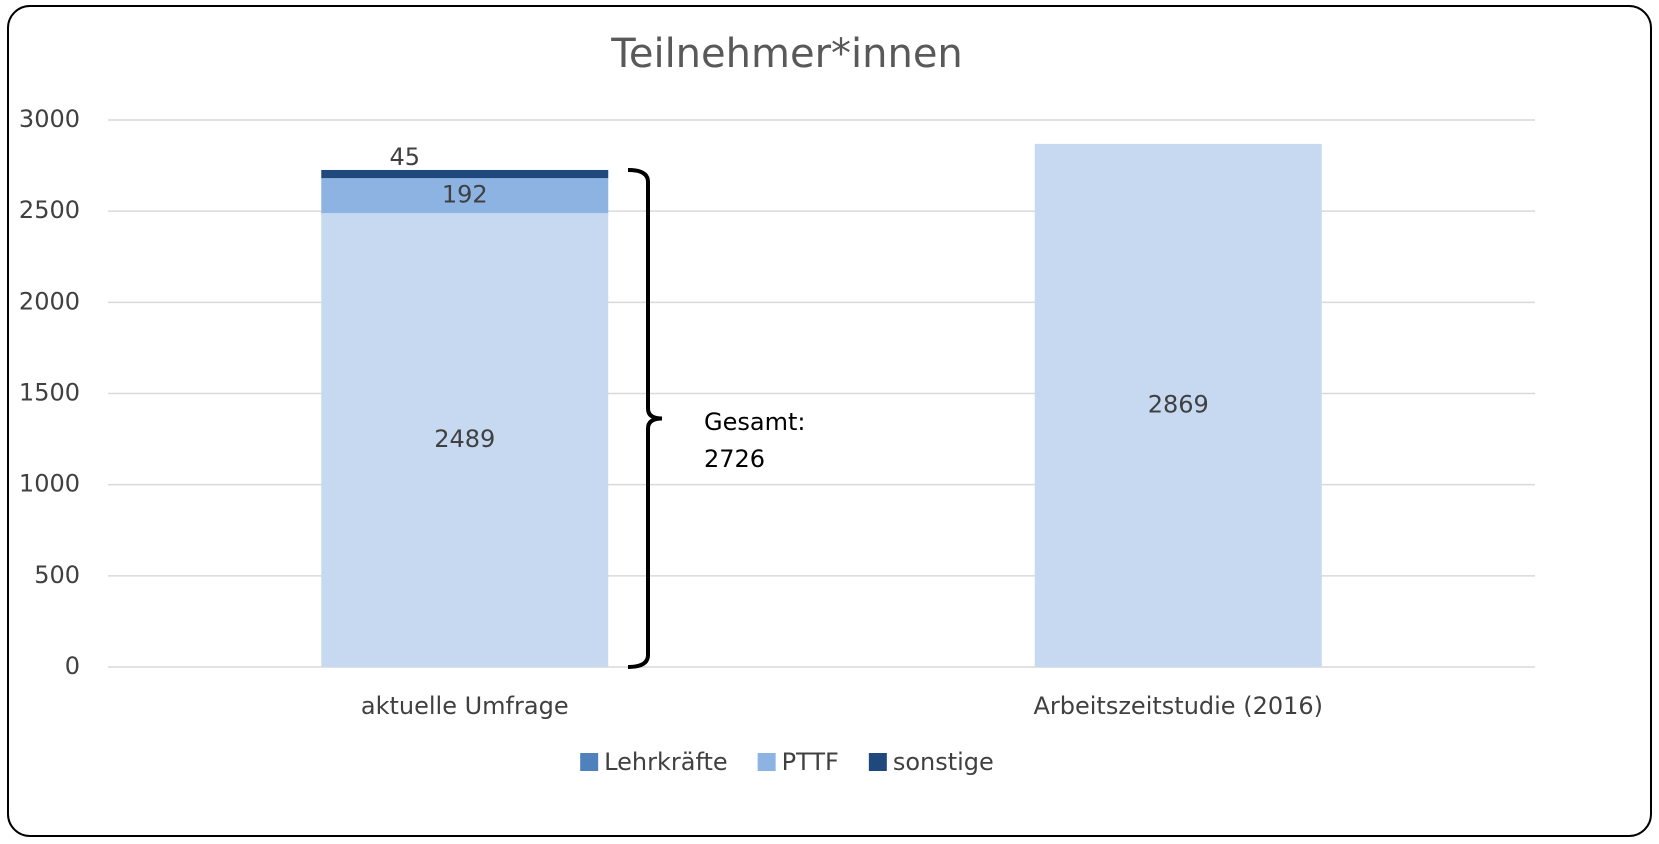  What do you see at coordinates (49, 119) in the screenshot?
I see `y-tick-label: 3000` at bounding box center [49, 119].